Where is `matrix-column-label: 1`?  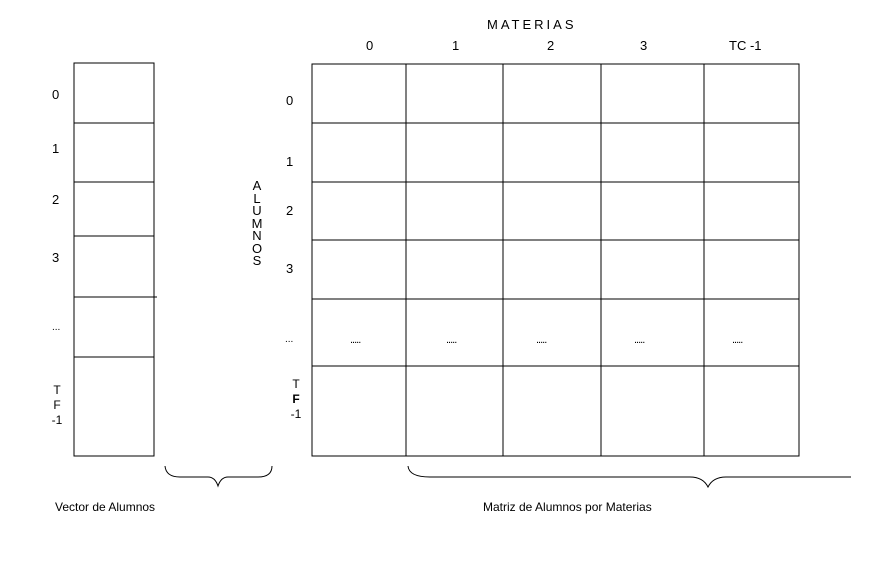 matrix-column-label: 1 is located at coordinates (455, 45).